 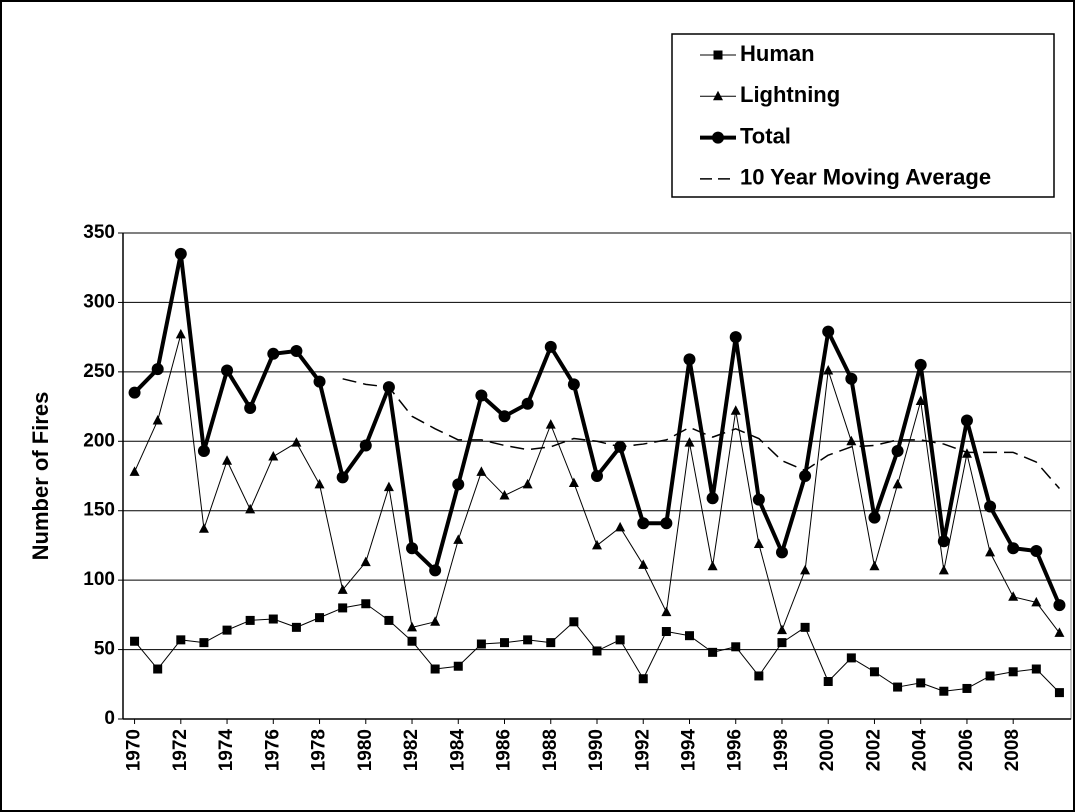 I want to click on x-tick-label: 1970, so click(x=134, y=750).